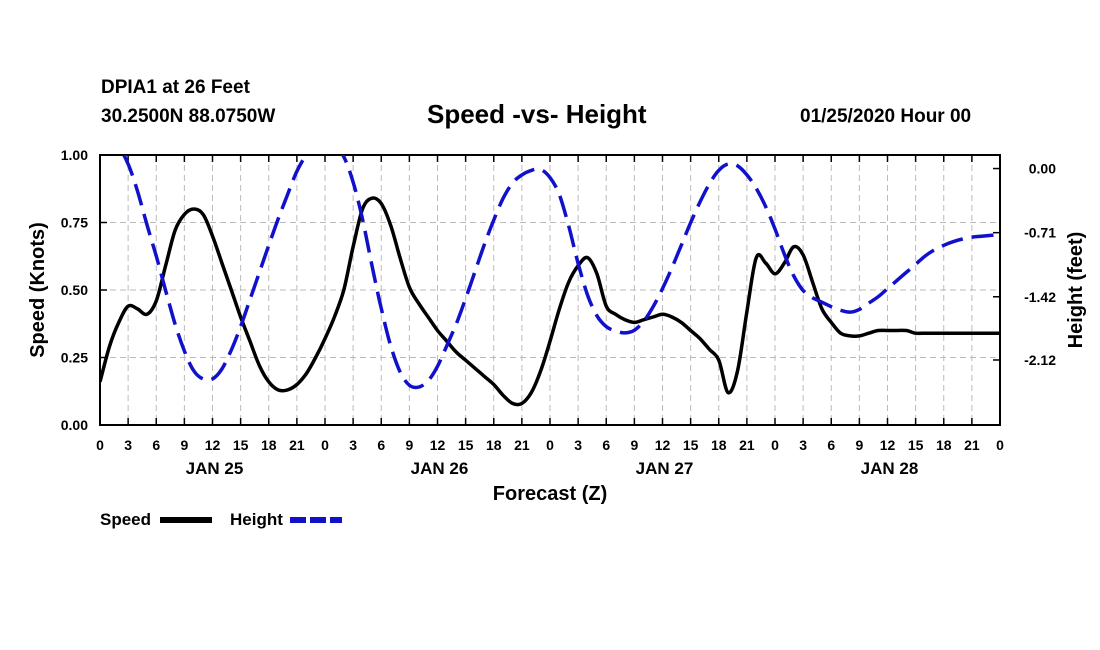 Image resolution: width=1100 pixels, height=650 pixels. I want to click on y-tick-label-left: 1.00, so click(74, 155).